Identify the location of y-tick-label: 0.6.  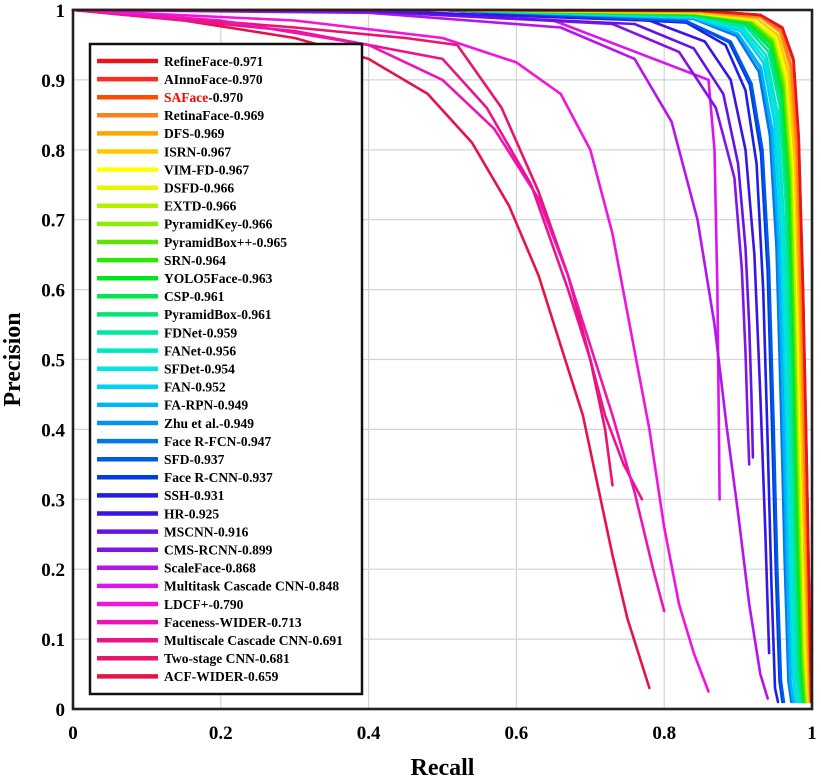
(53, 291).